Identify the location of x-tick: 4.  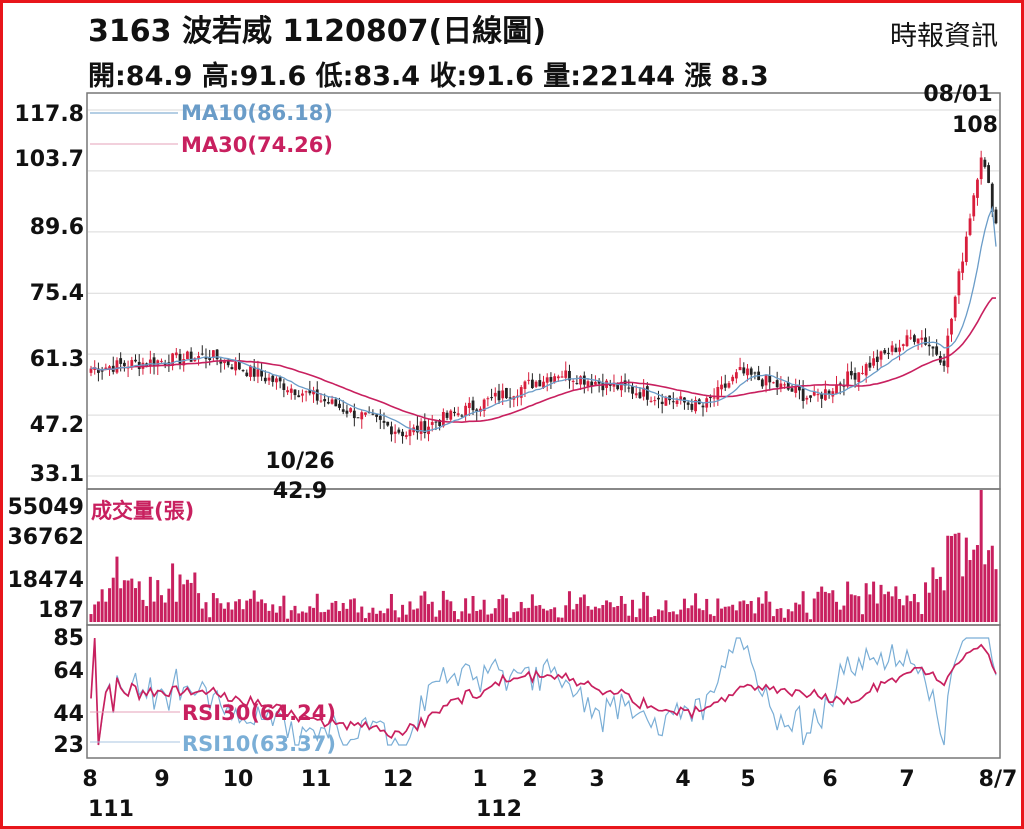
(682, 779).